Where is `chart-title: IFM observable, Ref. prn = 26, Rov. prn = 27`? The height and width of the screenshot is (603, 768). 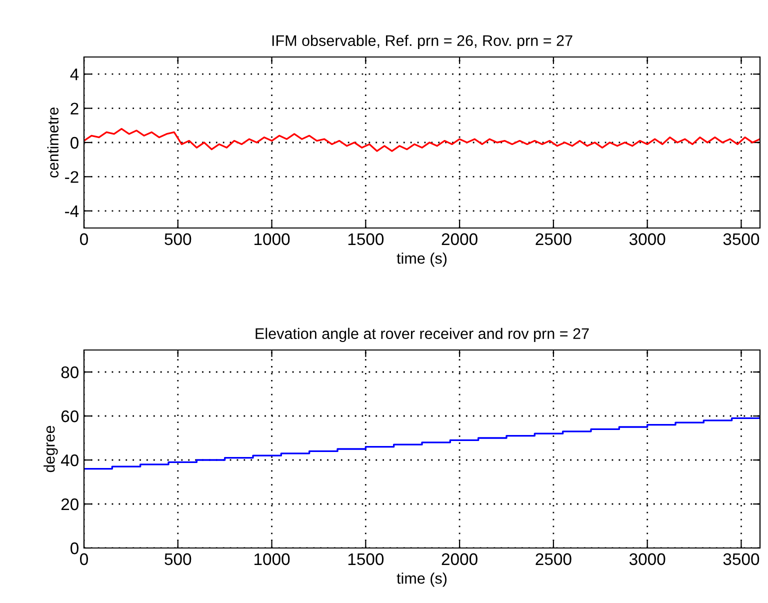 chart-title: IFM observable, Ref. prn = 26, Rov. prn = 27 is located at coordinates (422, 42).